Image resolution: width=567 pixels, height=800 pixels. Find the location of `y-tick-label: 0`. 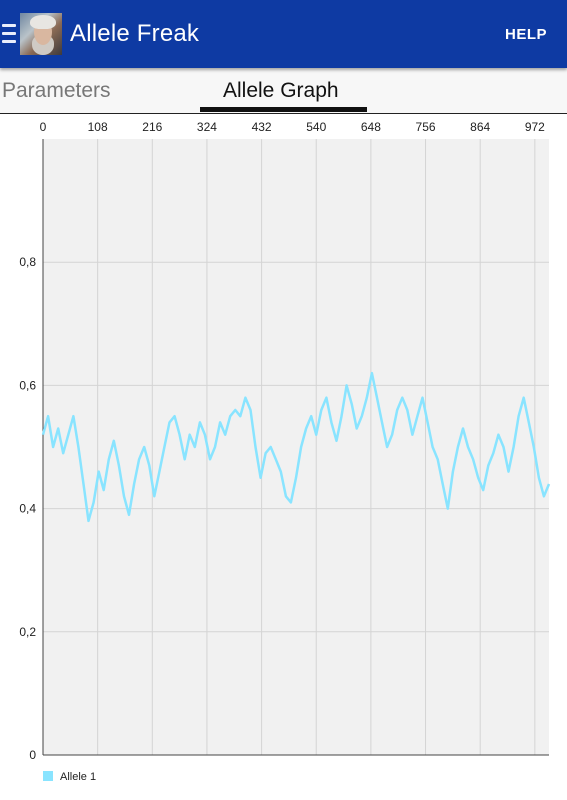

y-tick-label: 0 is located at coordinates (32, 755).